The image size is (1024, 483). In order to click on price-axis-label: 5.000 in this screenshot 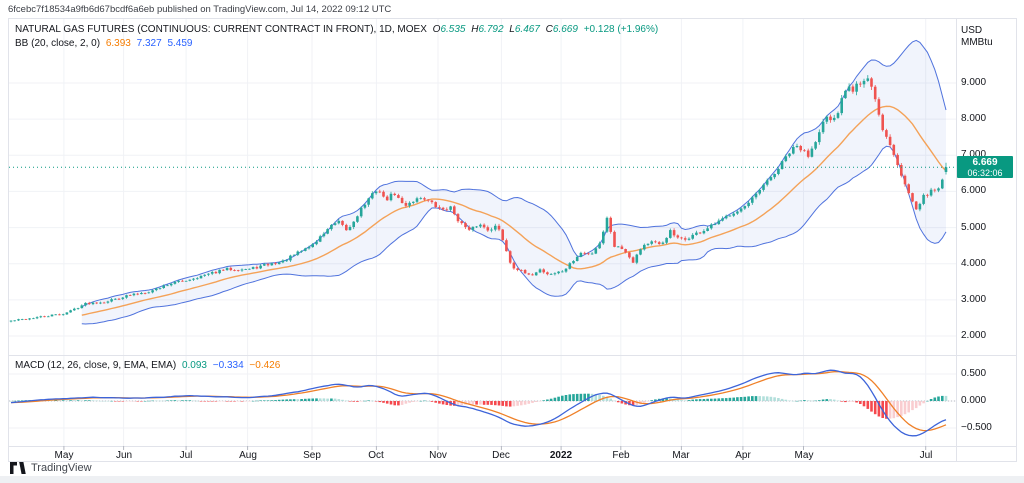, I will do `click(974, 227)`.